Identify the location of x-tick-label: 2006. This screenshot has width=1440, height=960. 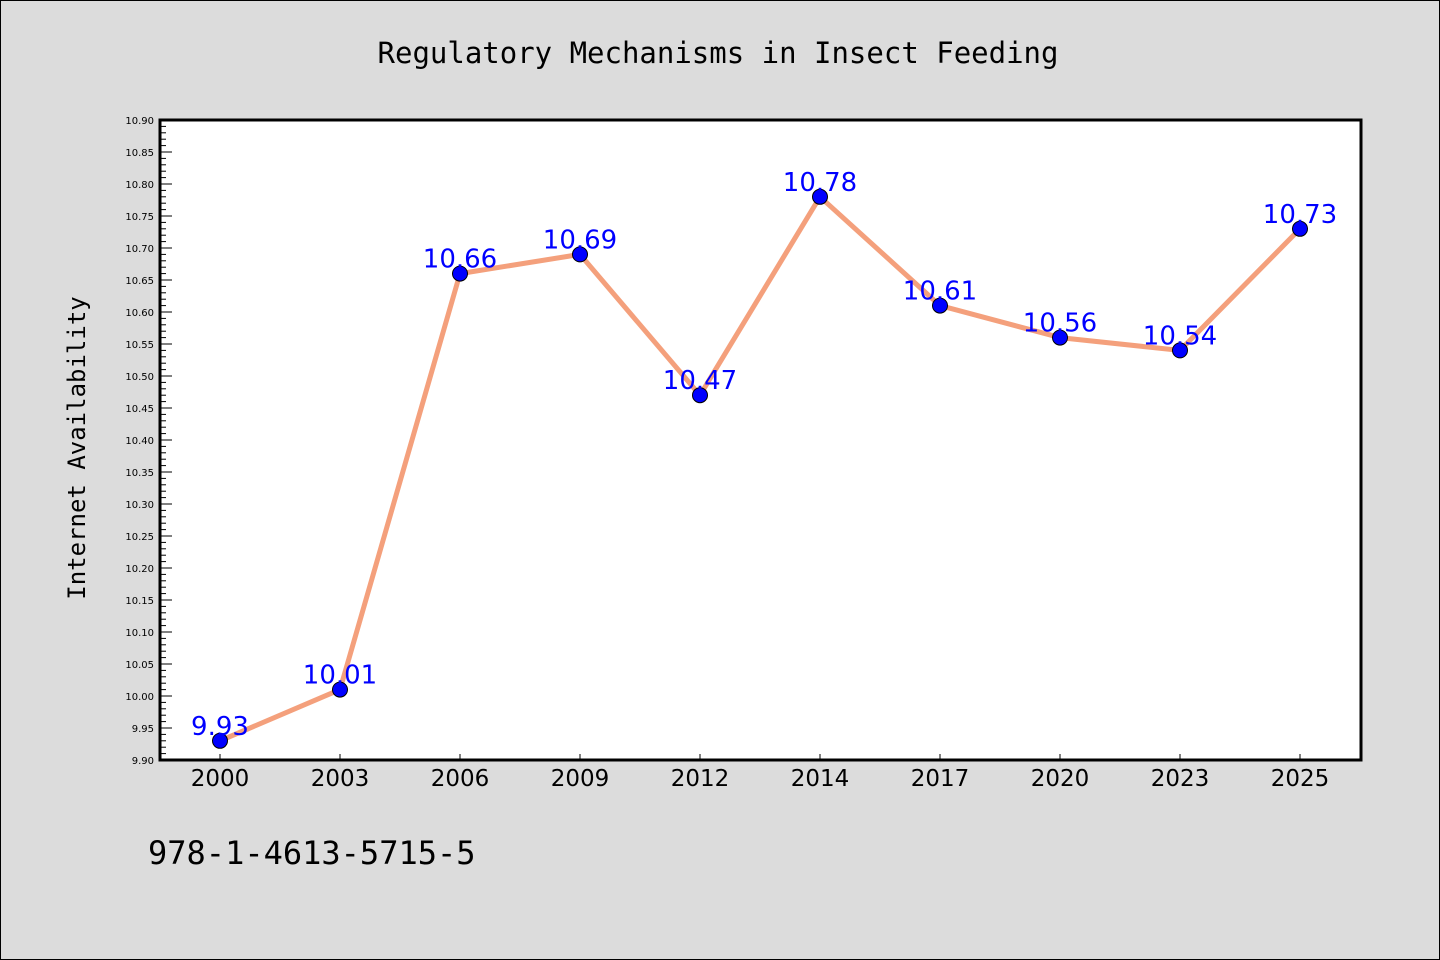
(460, 779).